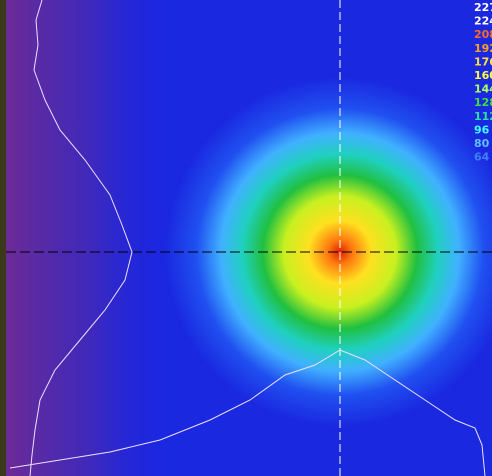  Describe the element at coordinates (483, 21) in the screenshot. I see `scale-label: 224` at that location.